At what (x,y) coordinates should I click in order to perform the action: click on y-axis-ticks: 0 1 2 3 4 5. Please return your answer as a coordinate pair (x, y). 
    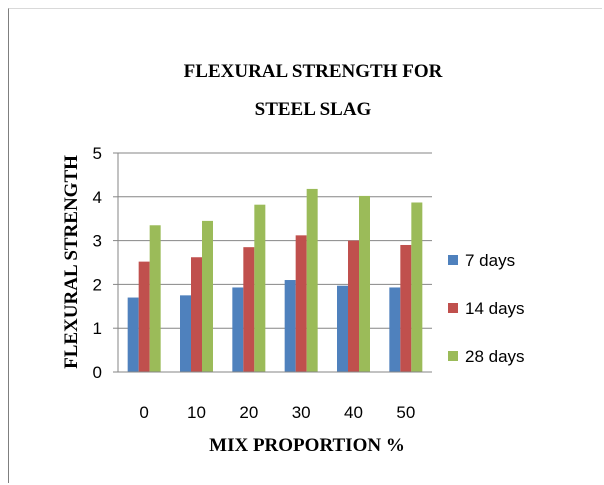
    Looking at the image, I should click on (106, 263).